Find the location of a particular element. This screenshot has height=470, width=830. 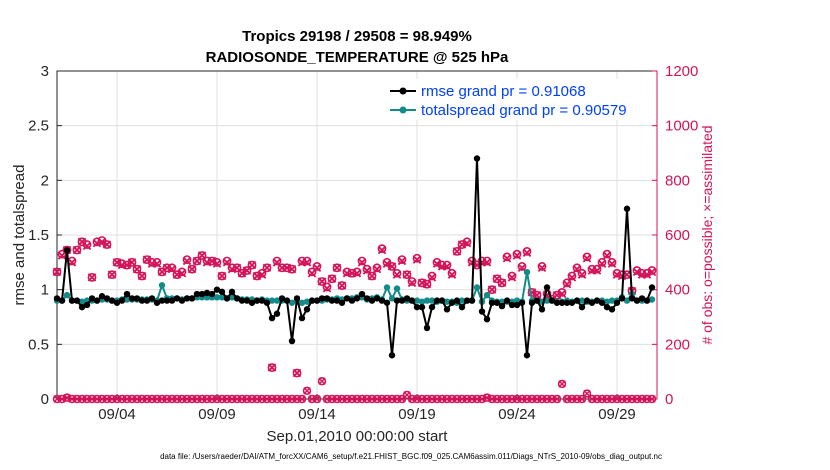

y-tick-label: 0 is located at coordinates (45, 399).